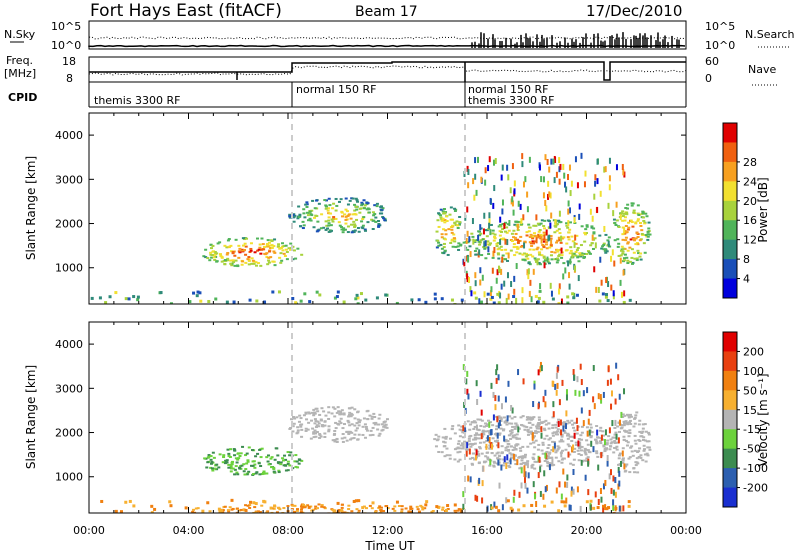  What do you see at coordinates (730, 171) in the screenshot?
I see `colorbar-swatch` at bounding box center [730, 171].